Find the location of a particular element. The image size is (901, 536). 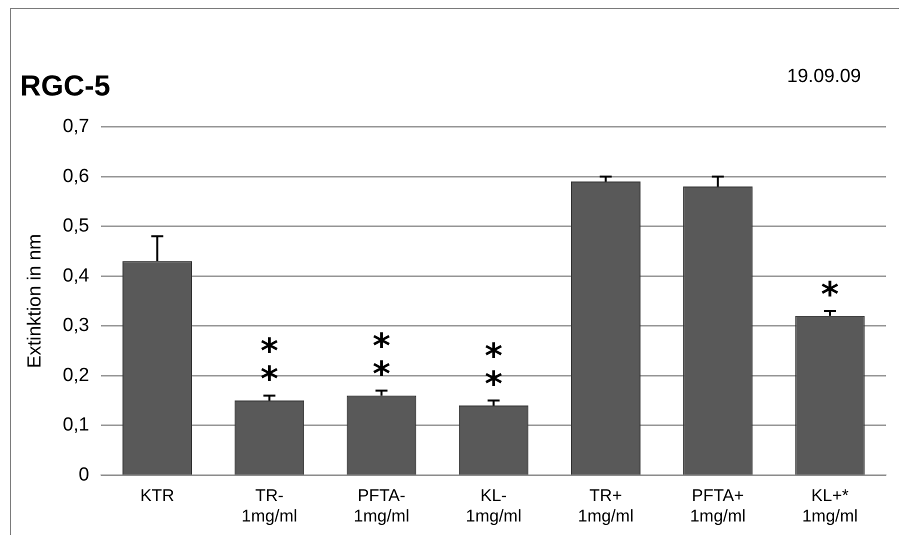

x-tick-label: KTR is located at coordinates (157, 496).